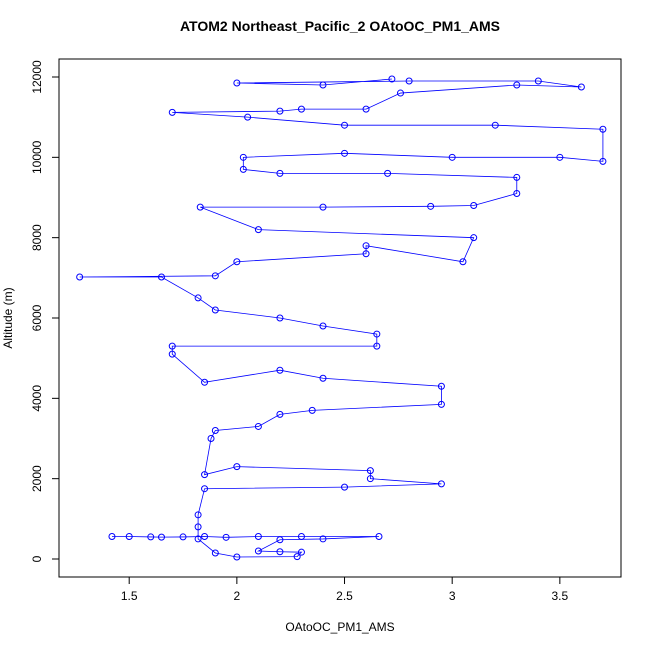 This screenshot has width=650, height=650. What do you see at coordinates (340, 26) in the screenshot?
I see `chart-title: ATOM2 Northeast_Pacific_2 OAtoOC_PM1_AMS` at bounding box center [340, 26].